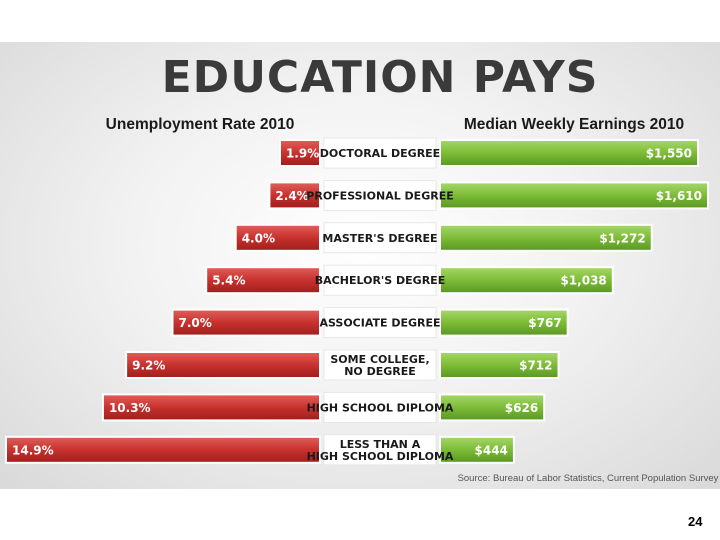 The image size is (720, 540). What do you see at coordinates (258, 238) in the screenshot?
I see `unemployment-value-label: 4.0%` at bounding box center [258, 238].